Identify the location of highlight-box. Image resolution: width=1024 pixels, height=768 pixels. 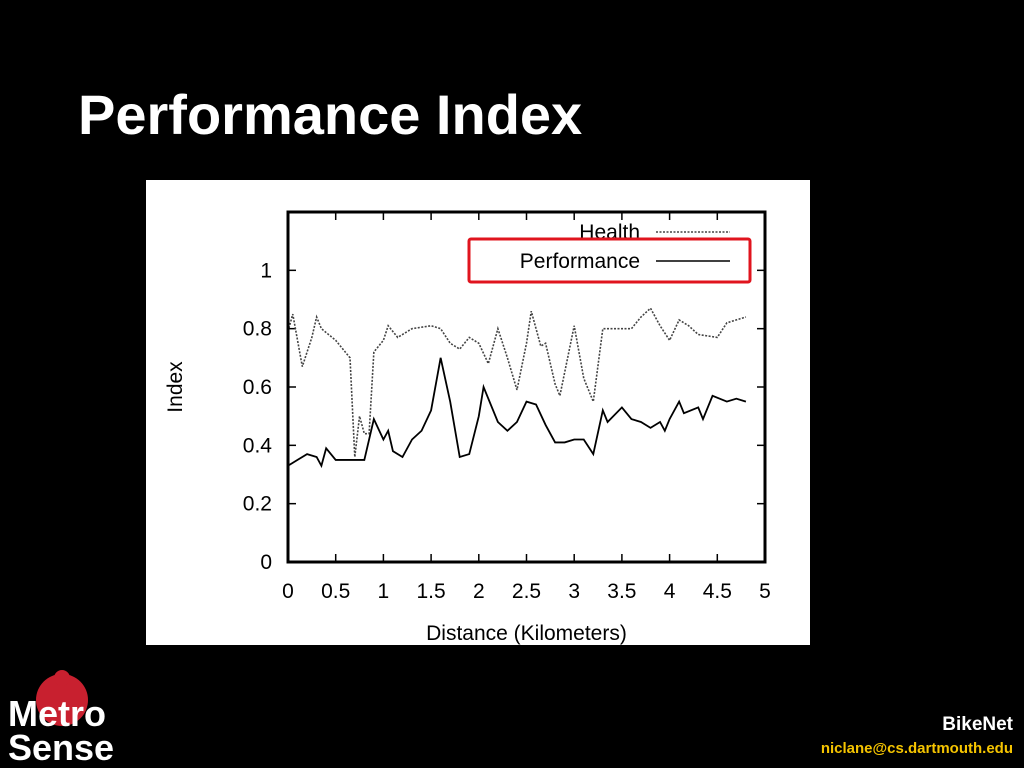
(609, 260).